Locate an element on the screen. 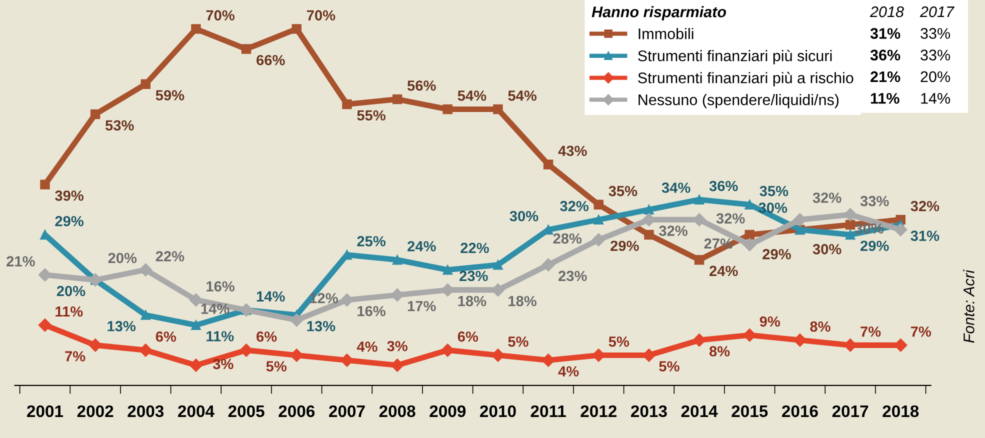  x-tick-label: 2004 is located at coordinates (196, 411).